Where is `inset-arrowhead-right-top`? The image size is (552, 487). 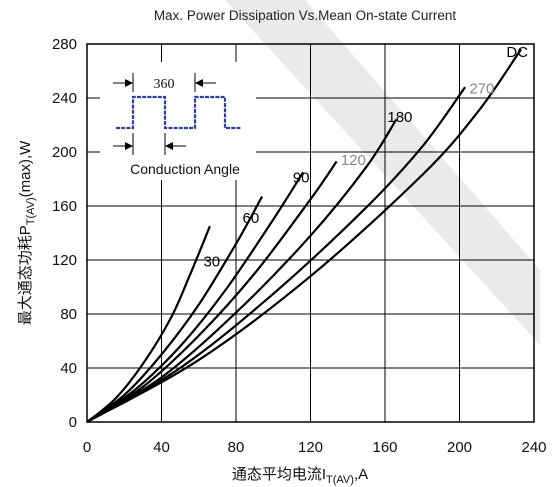
inset-arrowhead-right-top is located at coordinates (199, 83).